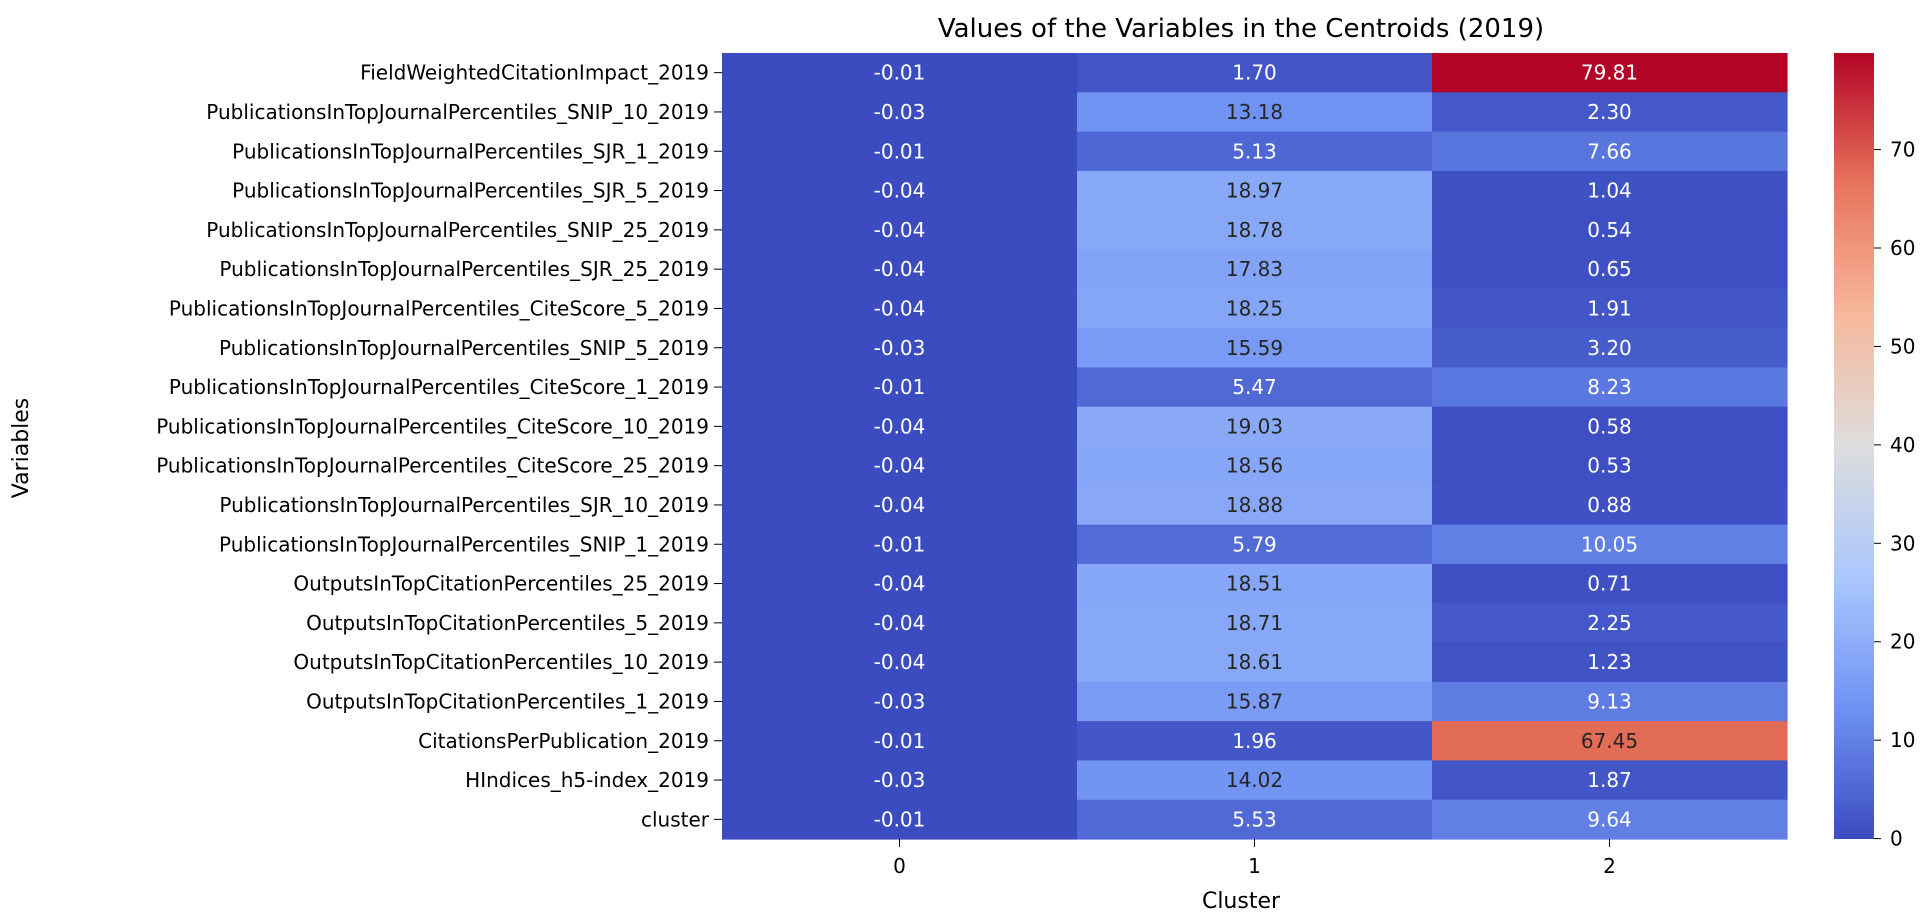  What do you see at coordinates (1902, 346) in the screenshot?
I see `colorbar-tick-label: 50` at bounding box center [1902, 346].